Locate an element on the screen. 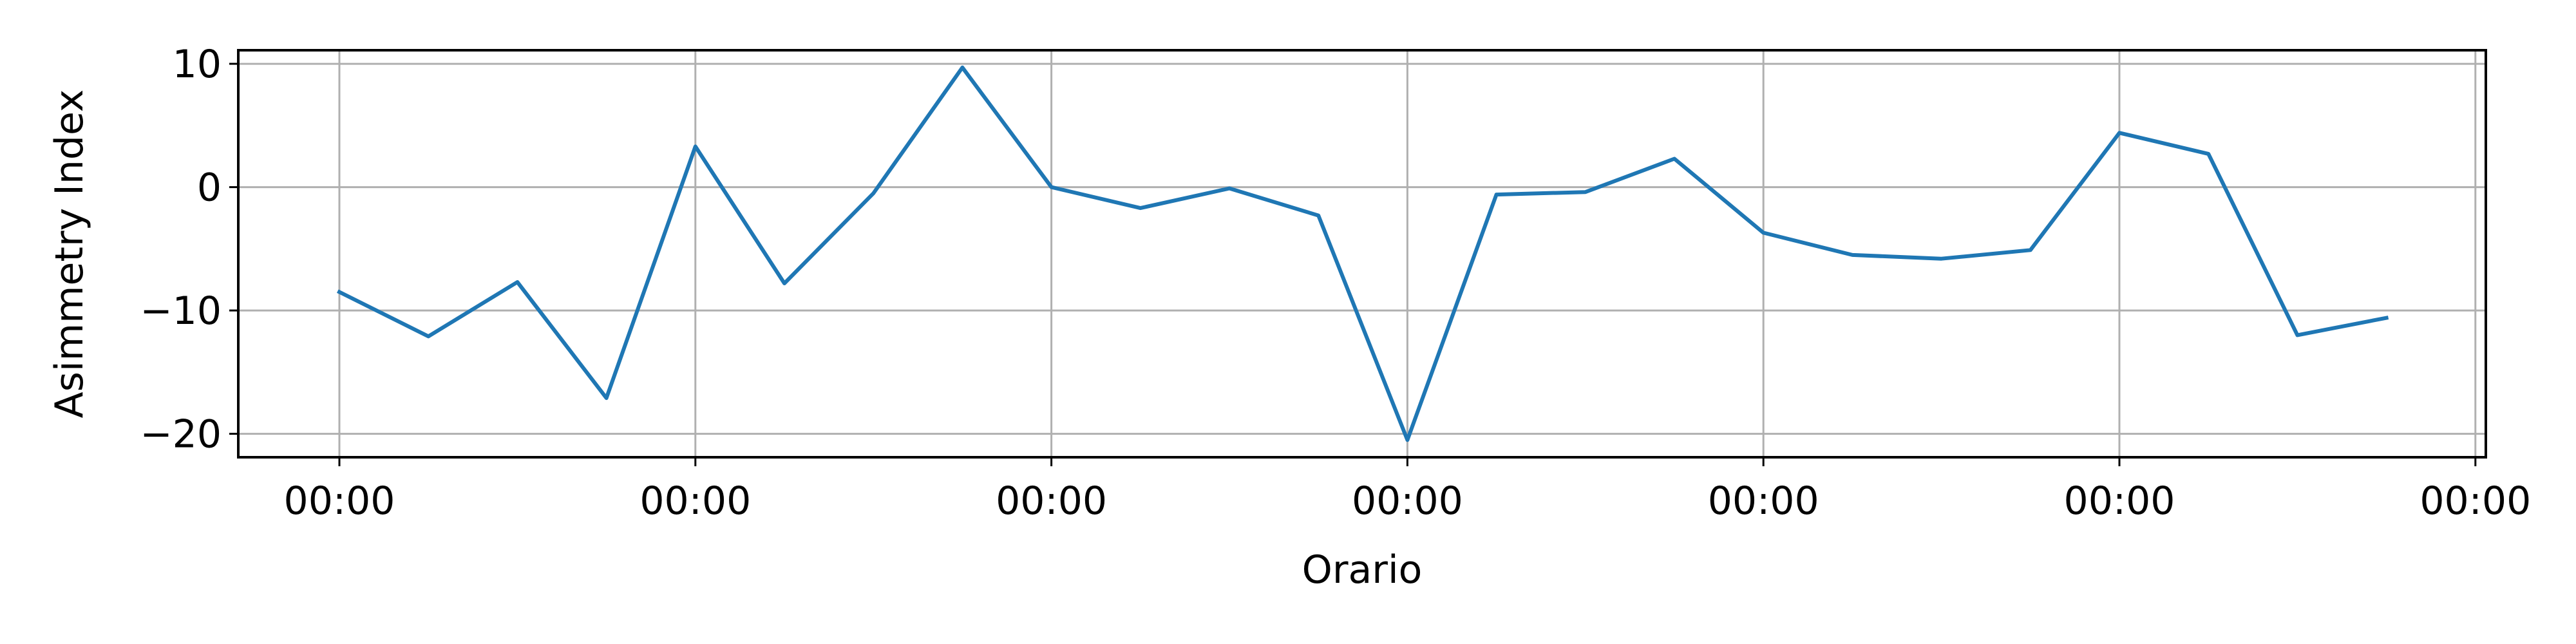 The image size is (2576, 644). y-tick-label: −20 is located at coordinates (181, 434).